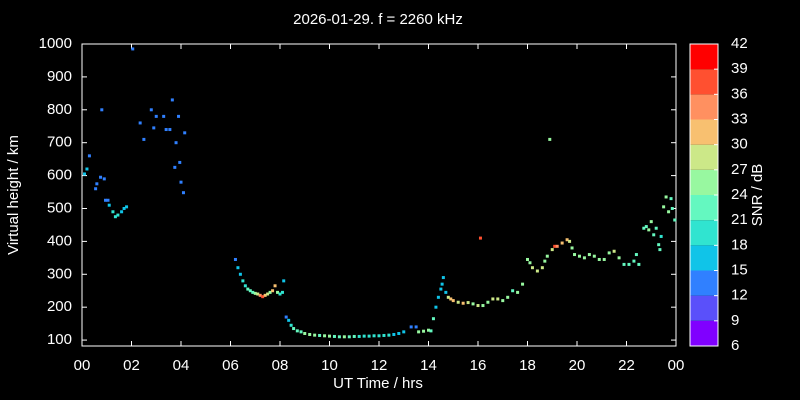 This screenshot has height=400, width=800. What do you see at coordinates (131, 365) in the screenshot?
I see `x-tick-label: 02` at bounding box center [131, 365].